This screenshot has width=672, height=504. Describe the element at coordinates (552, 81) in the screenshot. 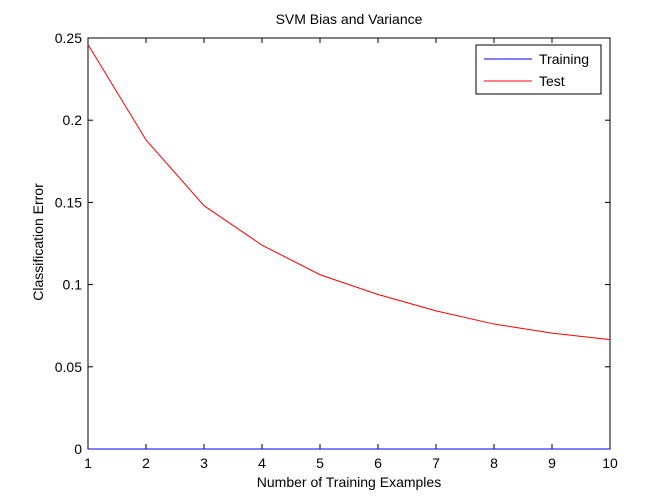

I see `legend-label-test: Test` at that location.